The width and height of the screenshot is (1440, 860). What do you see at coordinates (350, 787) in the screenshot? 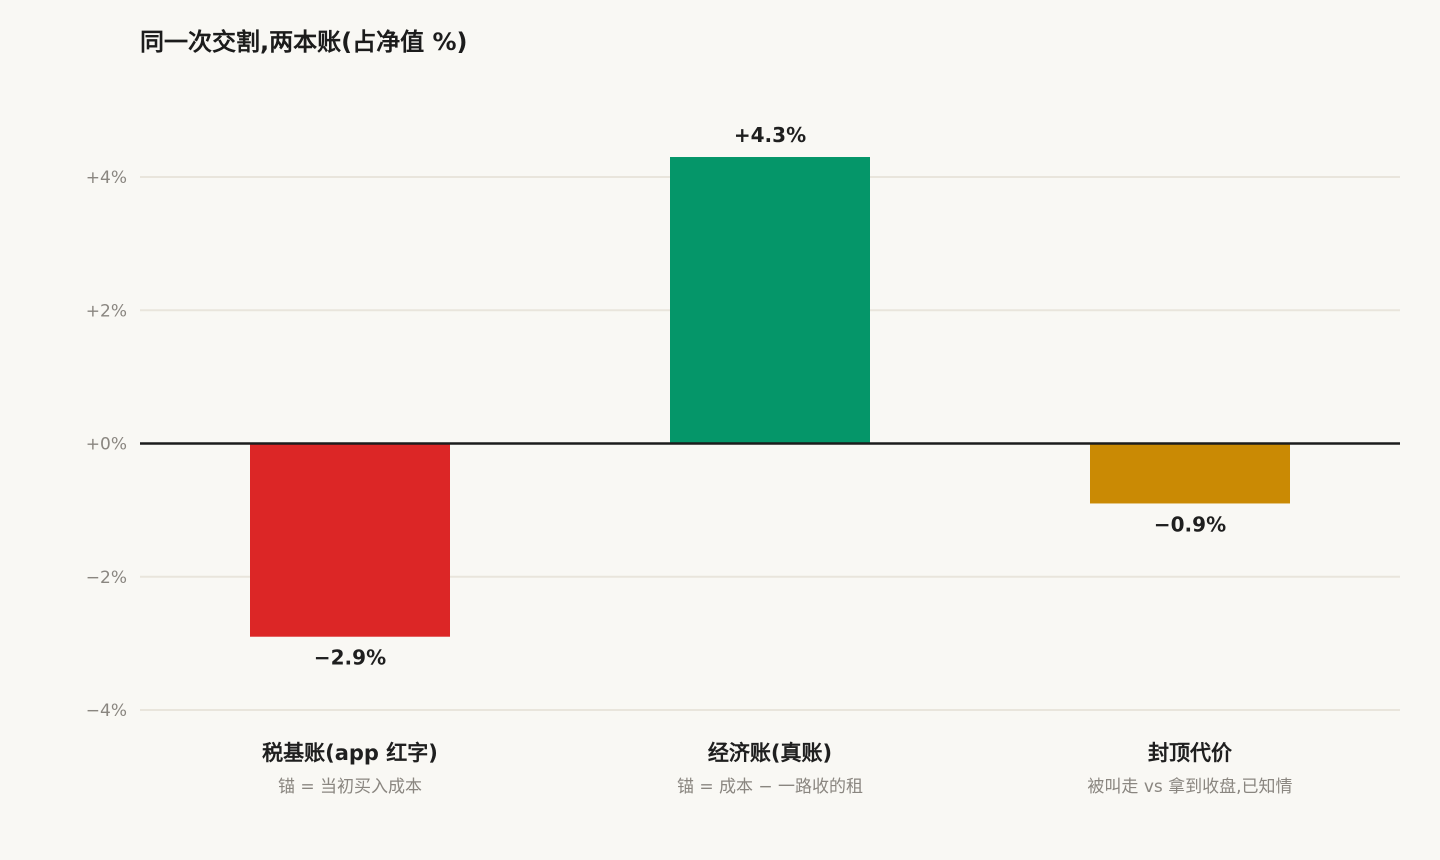
I see `x-tick-sublabel: 锚 = 当初买入成本` at bounding box center [350, 787].